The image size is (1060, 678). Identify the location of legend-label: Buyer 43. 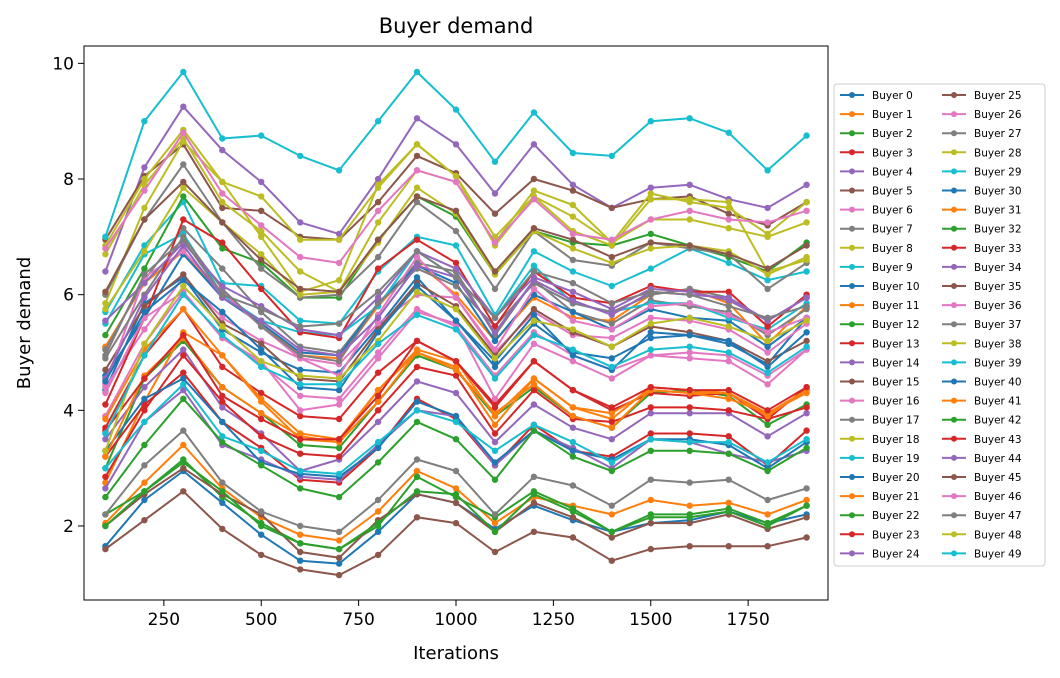
(998, 440).